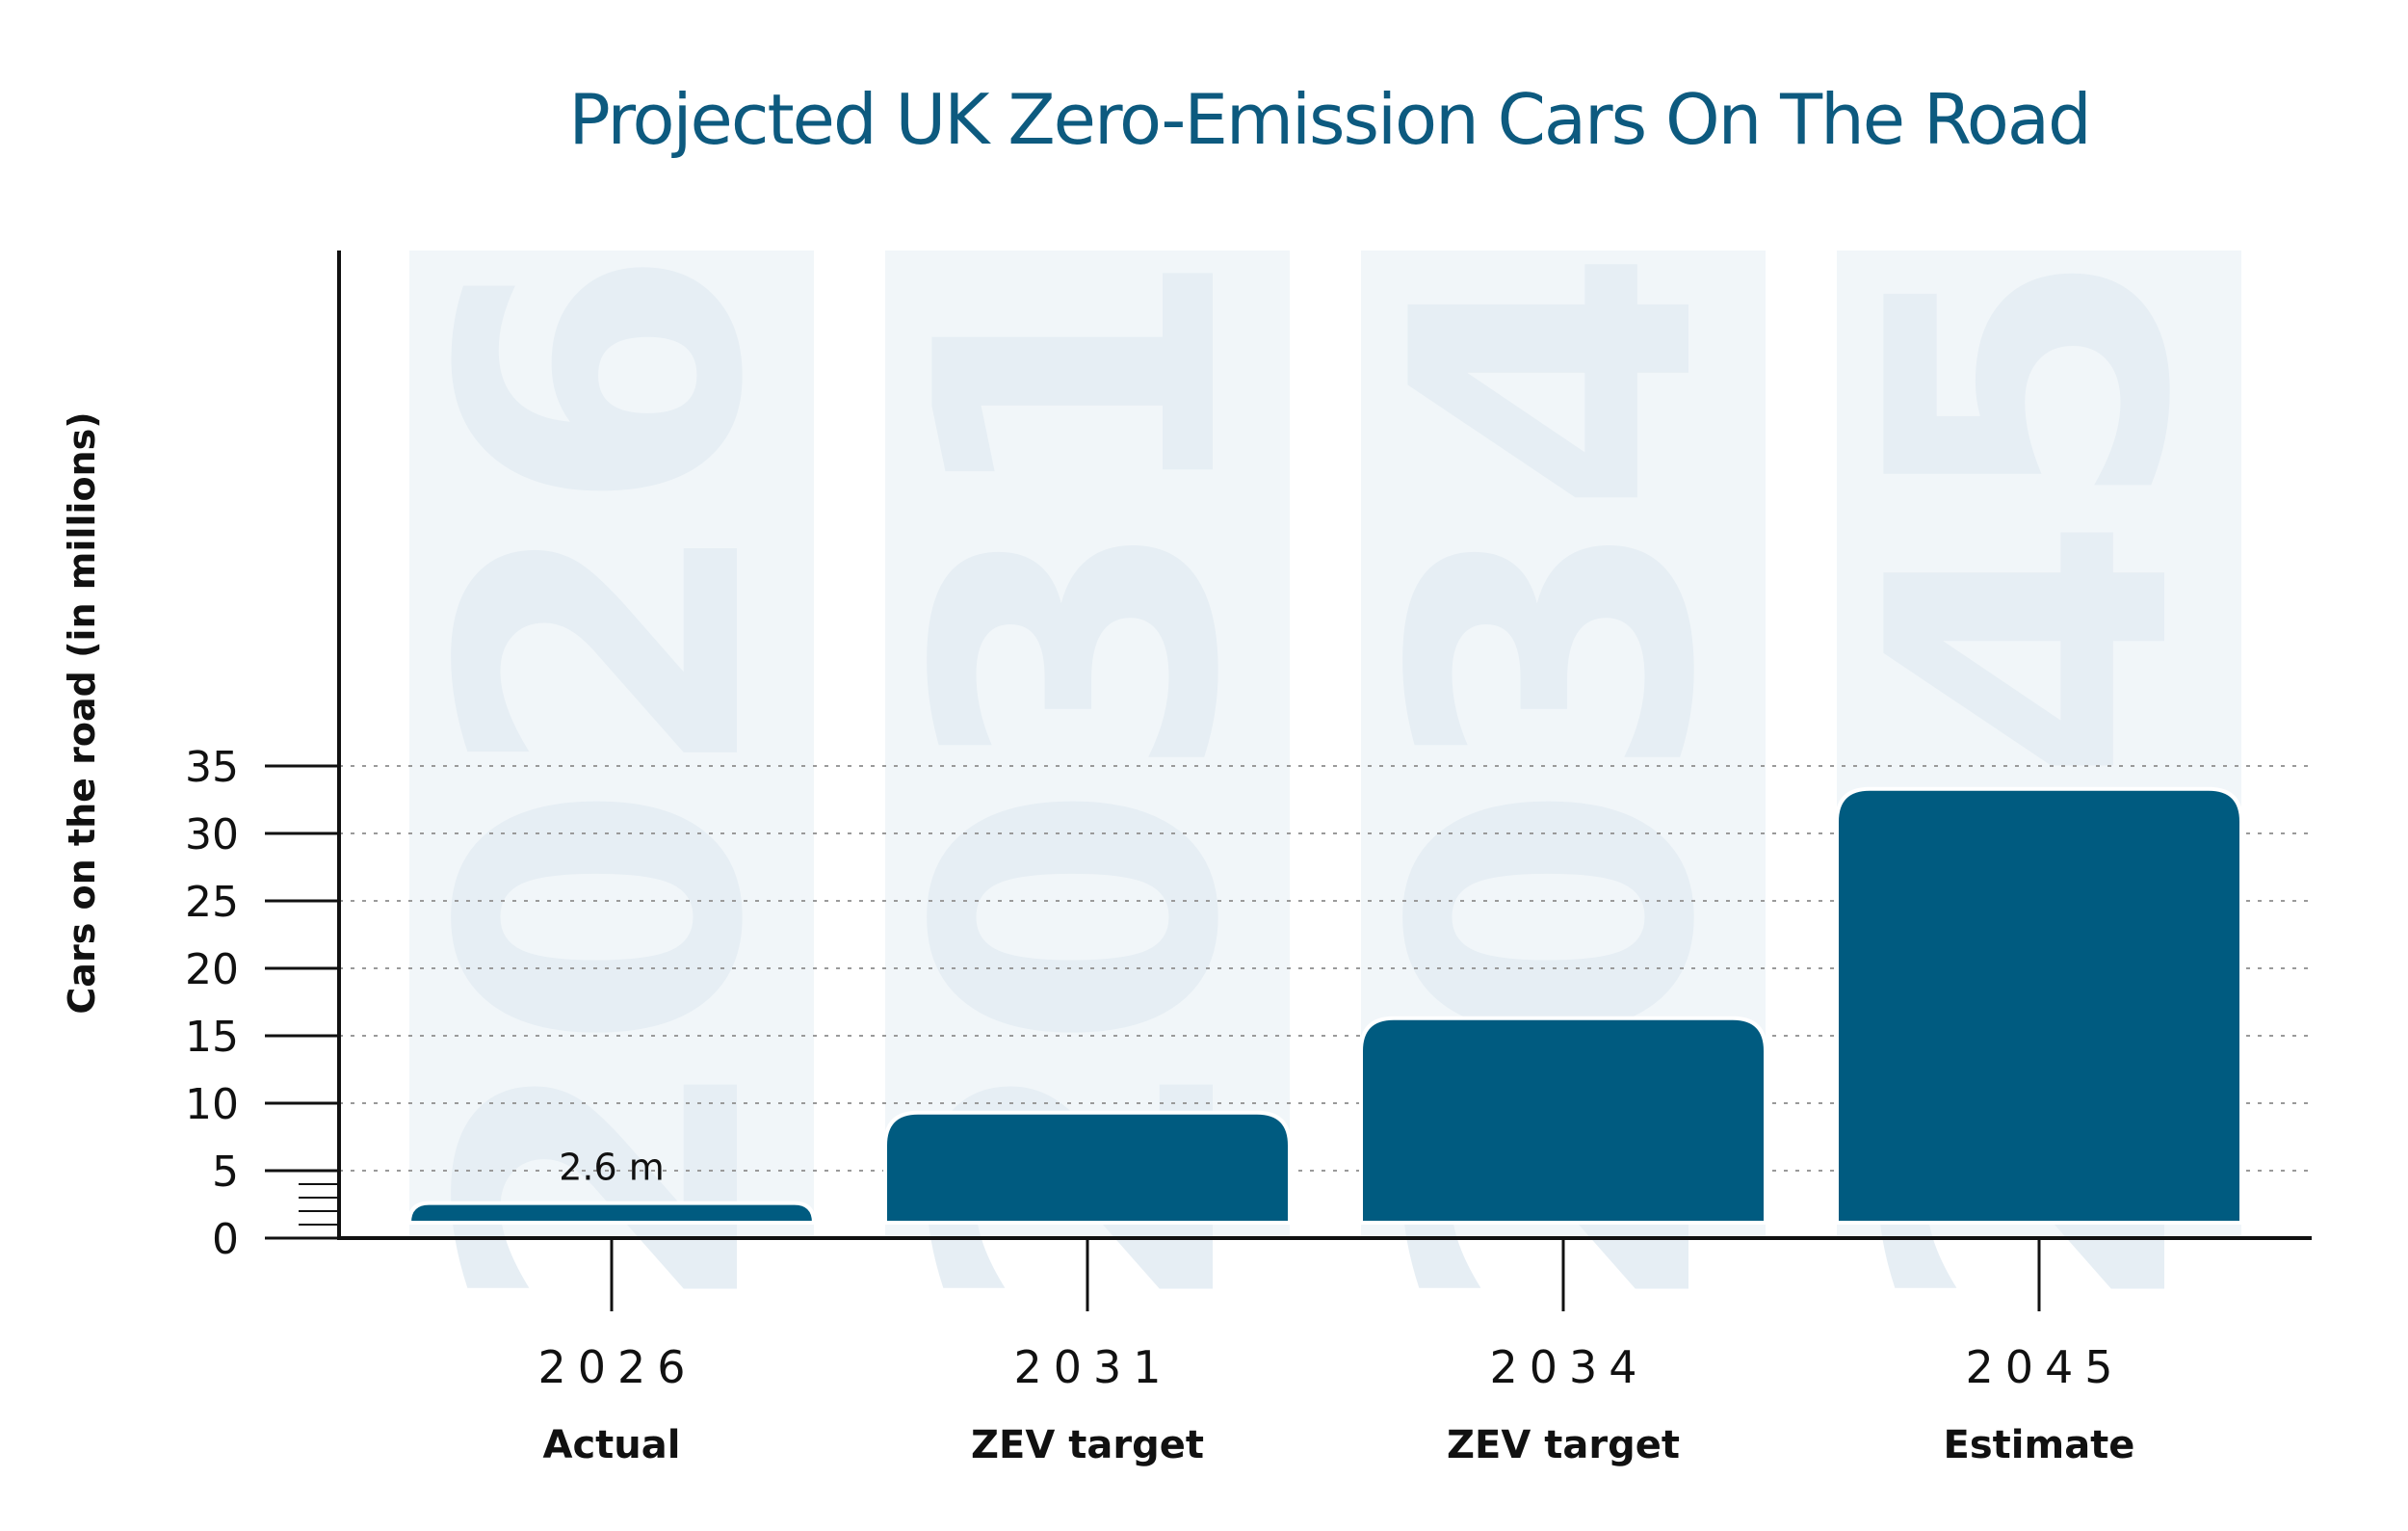  I want to click on bar-2034, so click(1563, 1120).